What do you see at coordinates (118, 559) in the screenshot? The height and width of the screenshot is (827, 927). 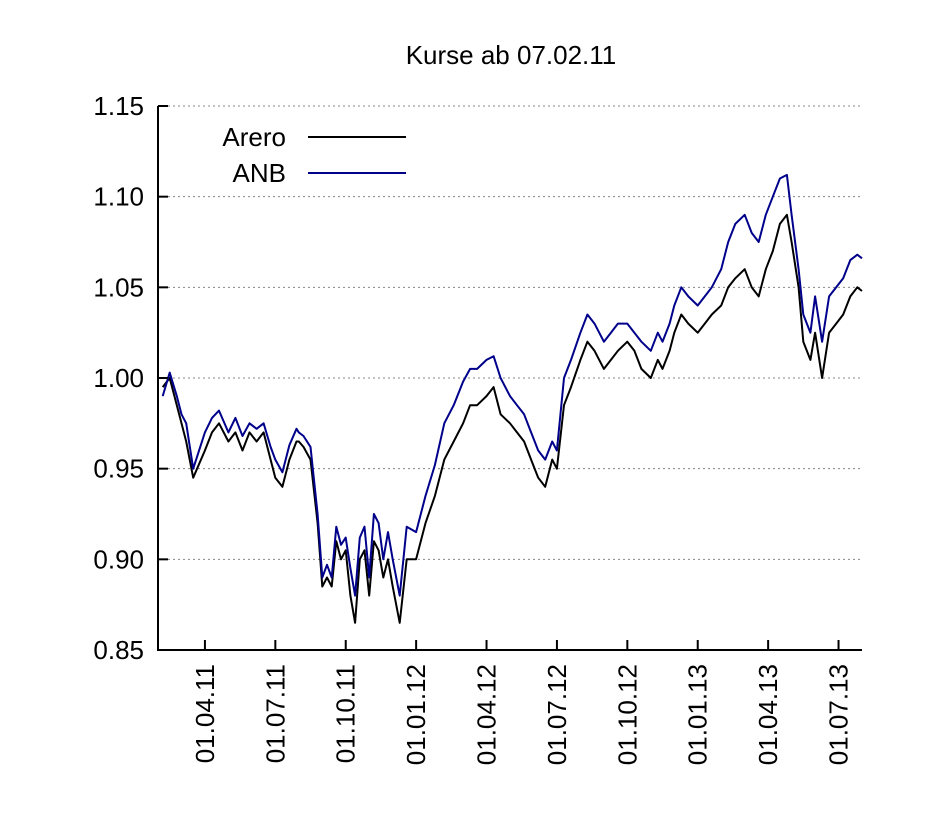 I see `y-tick-label: 0.90` at bounding box center [118, 559].